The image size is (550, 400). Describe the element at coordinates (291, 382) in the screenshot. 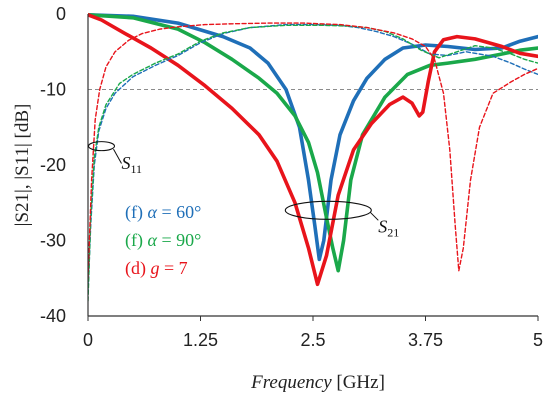

I see `x-axis-label-name: Frequency` at that location.